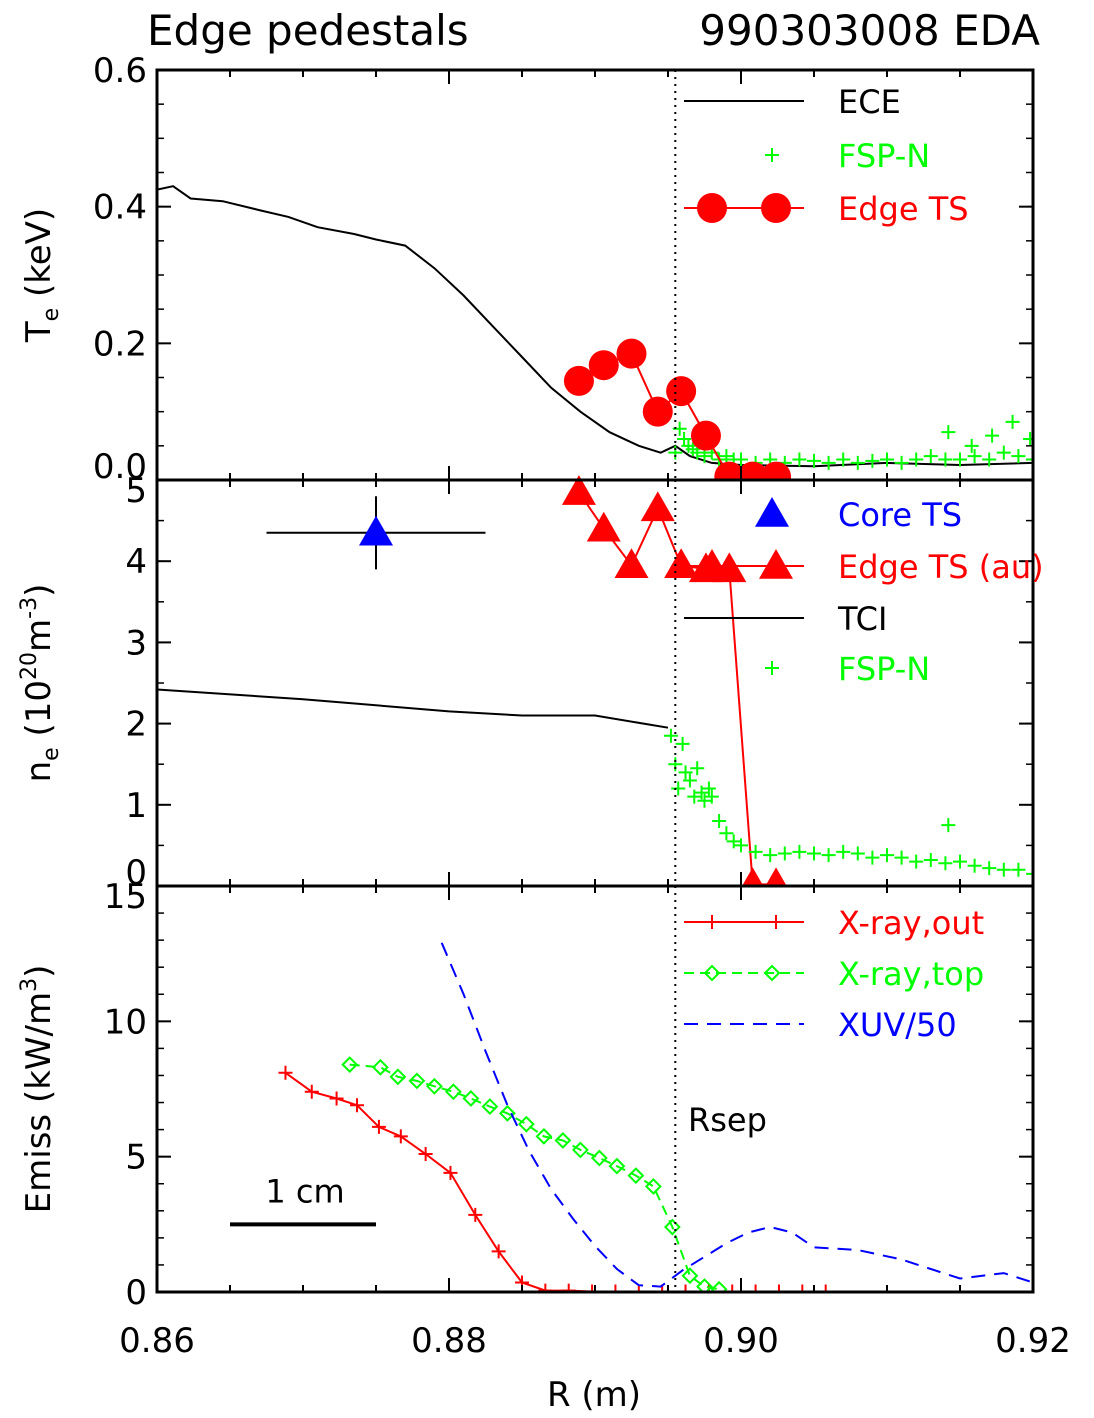 This screenshot has height=1418, width=1094. Describe the element at coordinates (41, 275) in the screenshot. I see `y-axis-label-top: Te (keV)` at that location.